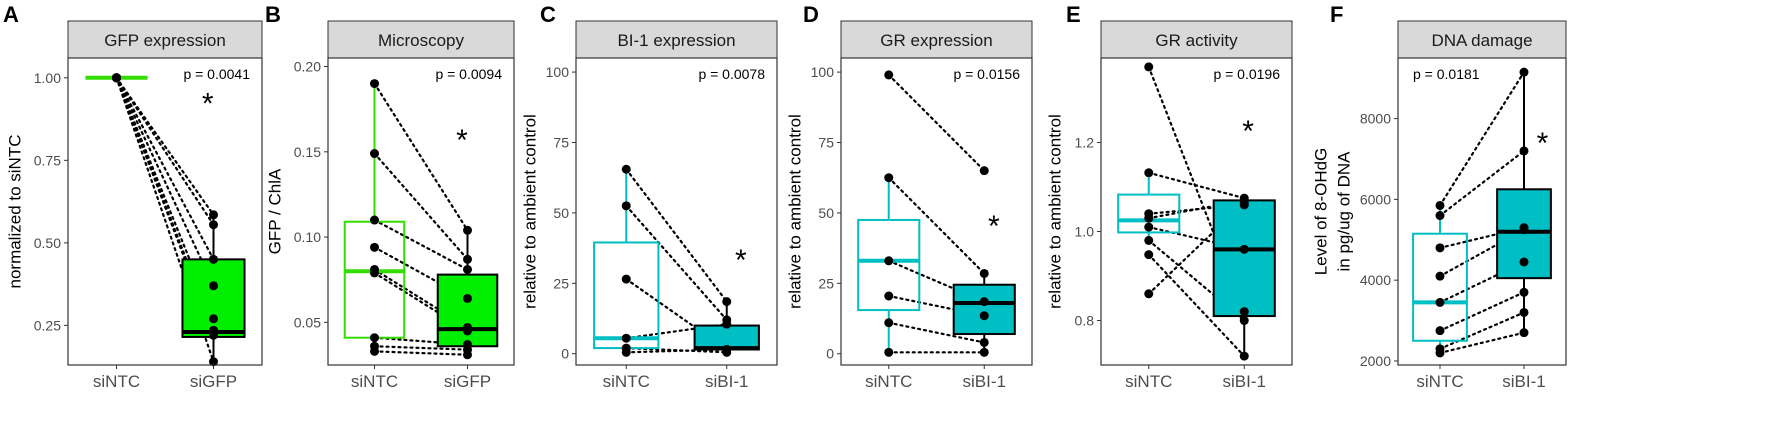 The image size is (1772, 441). Describe the element at coordinates (676, 40) in the screenshot. I see `facet-title: BI-1 expression` at that location.